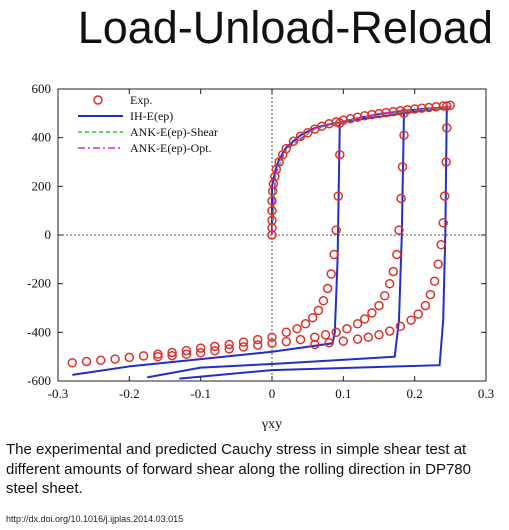 This screenshot has height=530, width=509. What do you see at coordinates (271, 424) in the screenshot?
I see `x-axis-label-text: γxy` at bounding box center [271, 424].